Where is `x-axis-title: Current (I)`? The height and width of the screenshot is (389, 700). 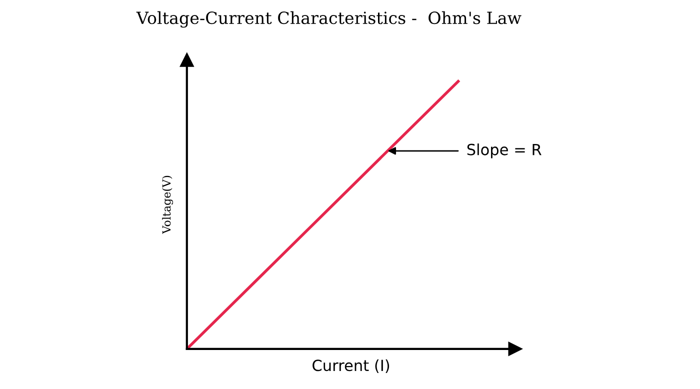
x-axis-title: Current (I) is located at coordinates (351, 366).